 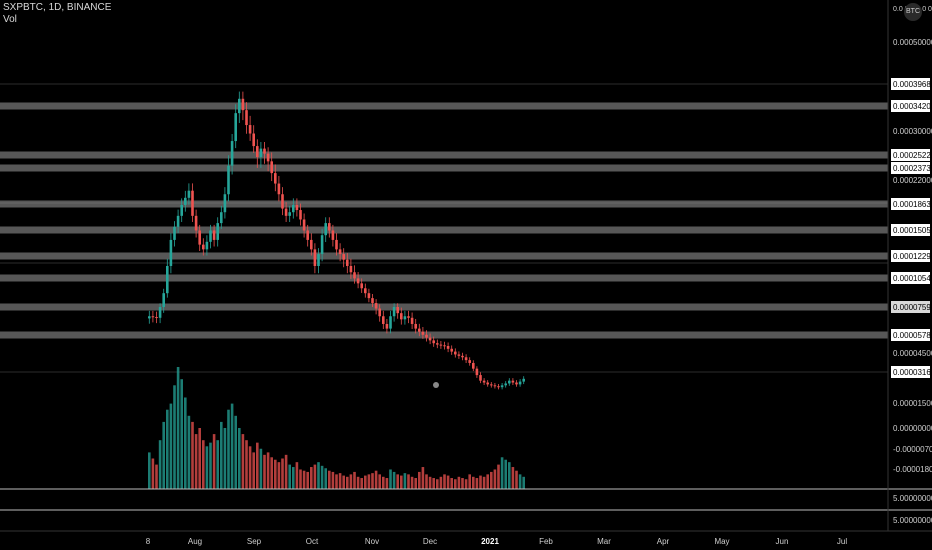 I want to click on time-tick-label: Dec, so click(x=430, y=541).